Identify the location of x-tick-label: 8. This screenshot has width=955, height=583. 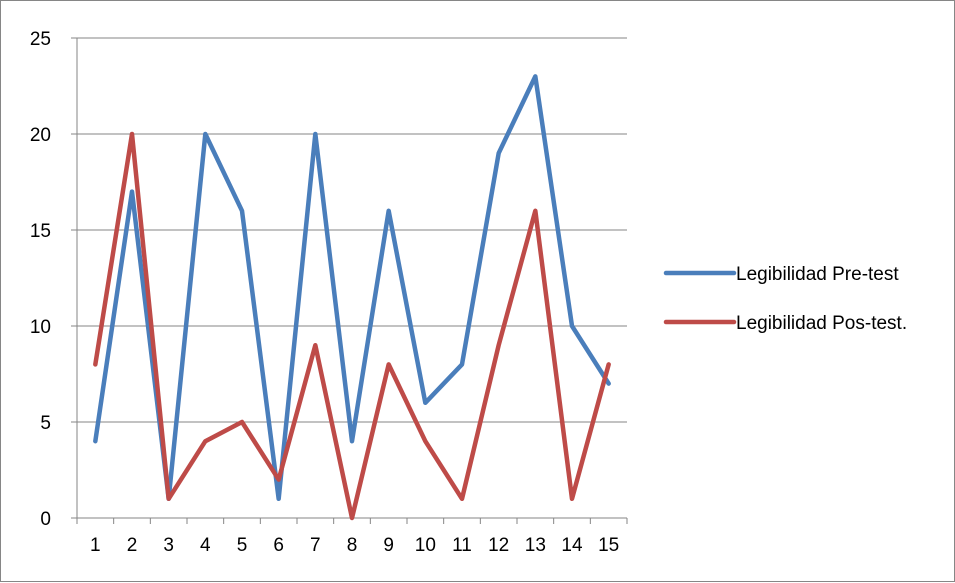
(352, 545).